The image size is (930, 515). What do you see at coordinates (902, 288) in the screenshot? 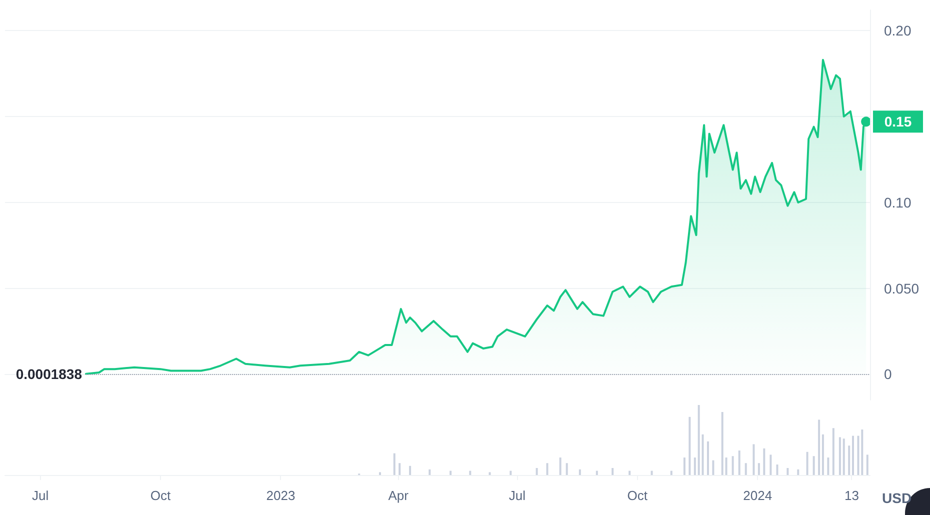
I see `y-tick-label: 0.050` at bounding box center [902, 288].